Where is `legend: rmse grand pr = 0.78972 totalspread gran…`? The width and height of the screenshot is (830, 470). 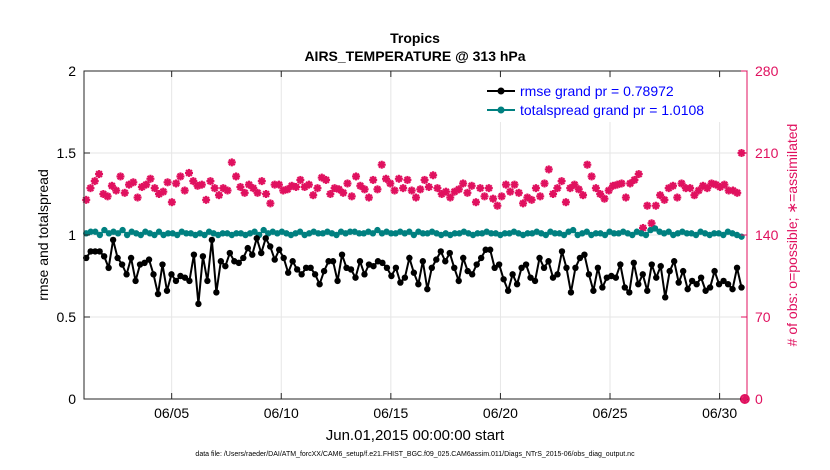
legend: rmse grand pr = 0.78972 totalspread gran… is located at coordinates (613, 100).